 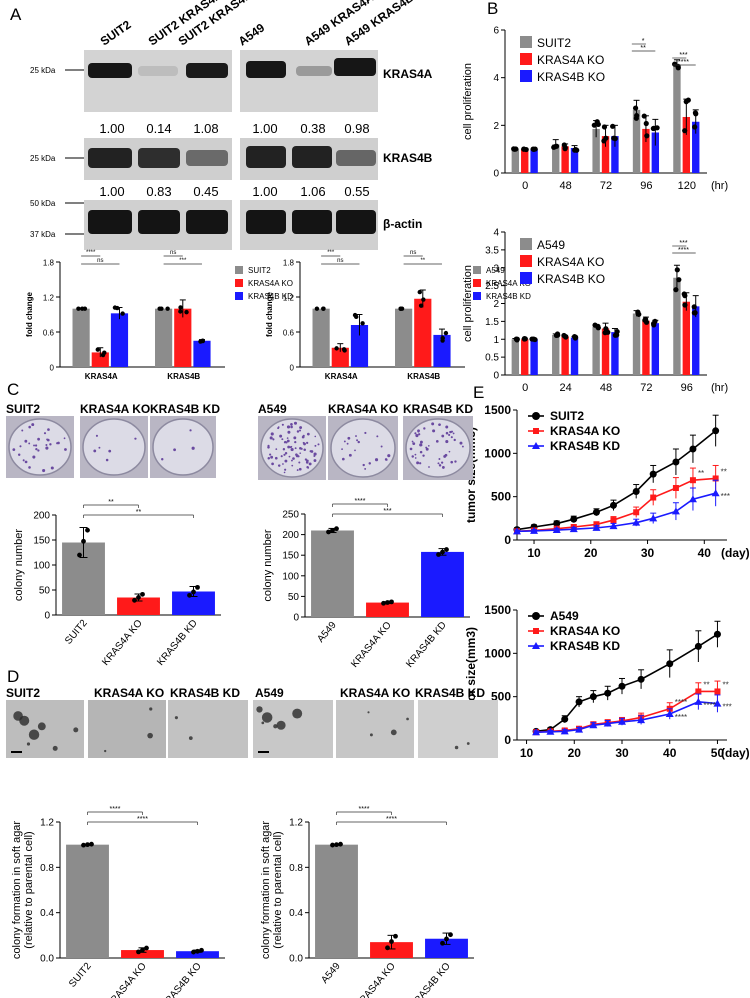 What do you see at coordinates (643, 41) in the screenshot?
I see `sig-label: *` at bounding box center [643, 41].